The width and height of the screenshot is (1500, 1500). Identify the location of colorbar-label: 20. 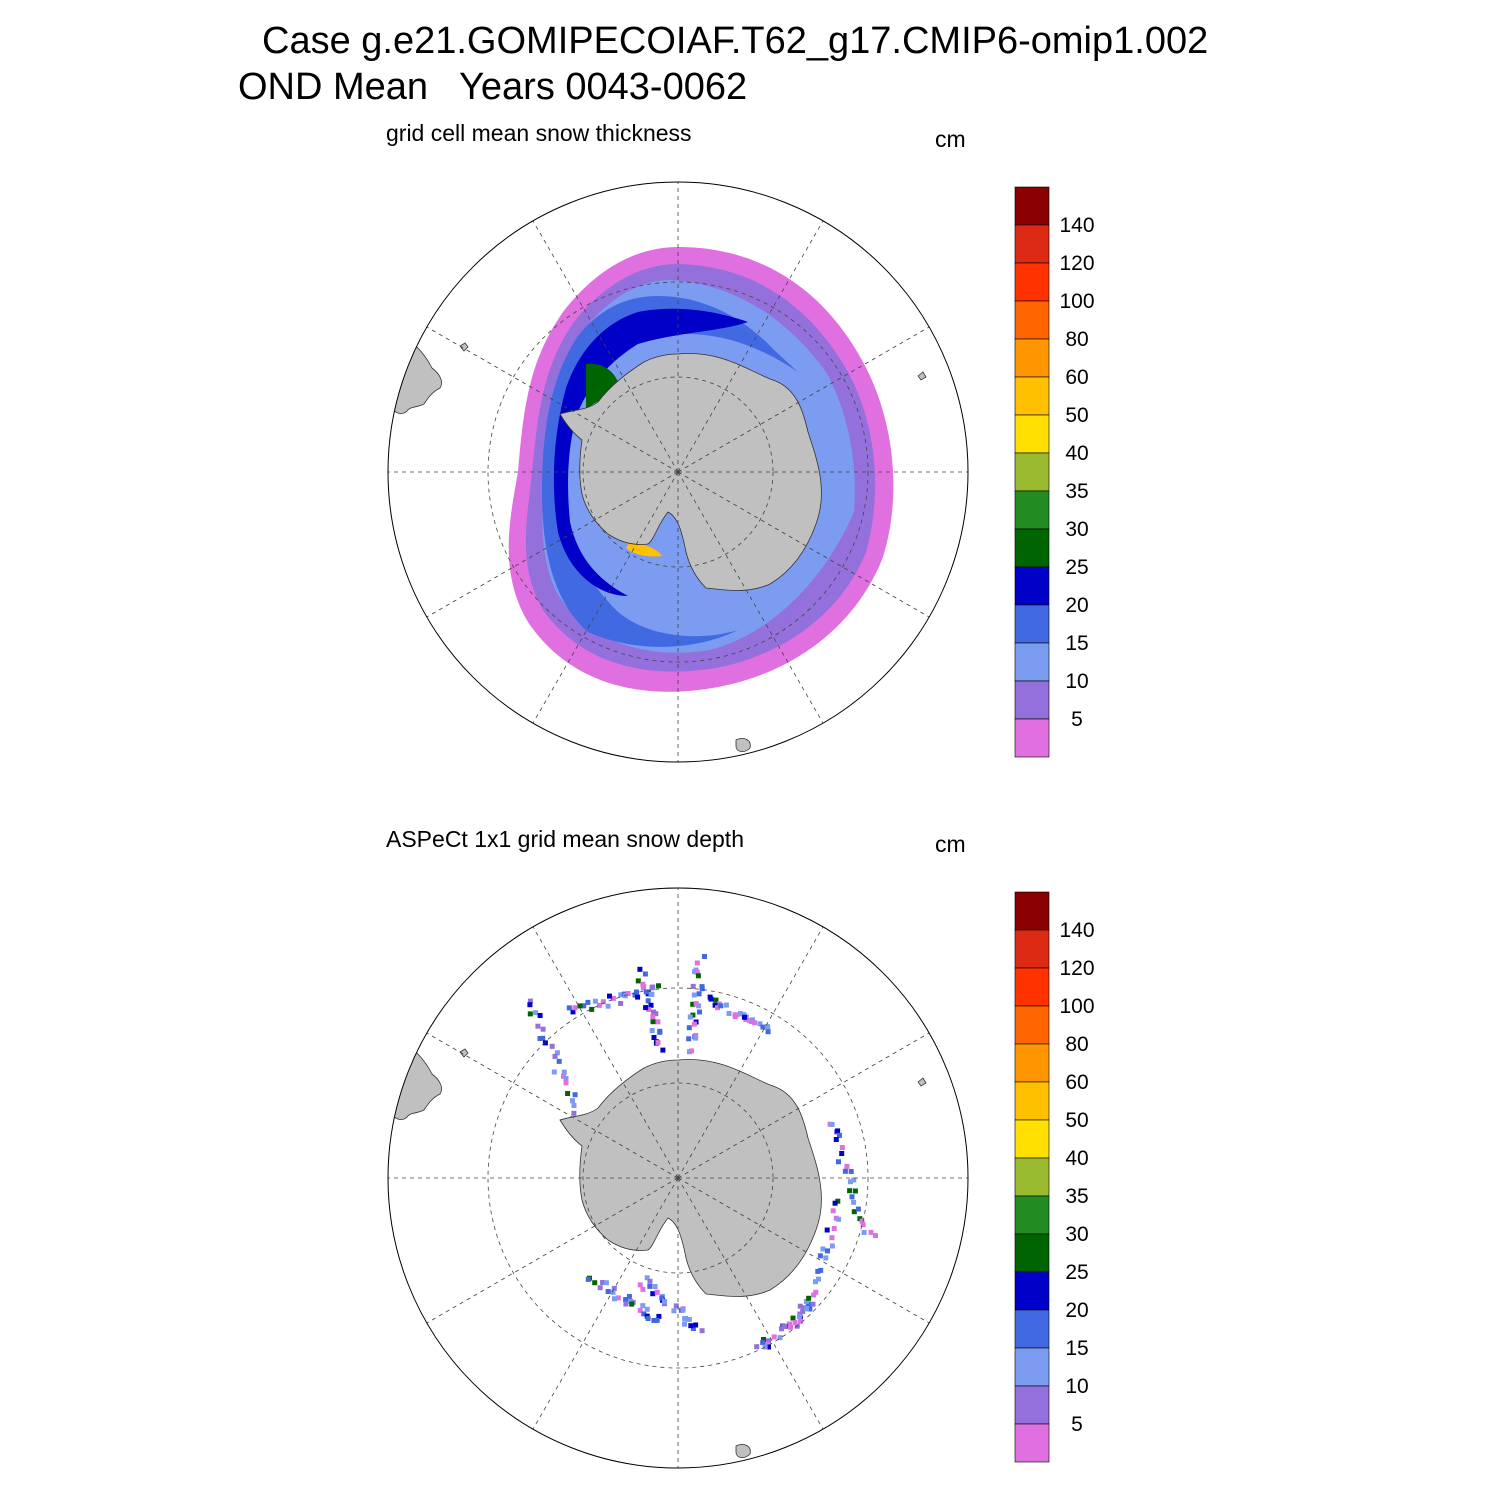
(1076, 1310).